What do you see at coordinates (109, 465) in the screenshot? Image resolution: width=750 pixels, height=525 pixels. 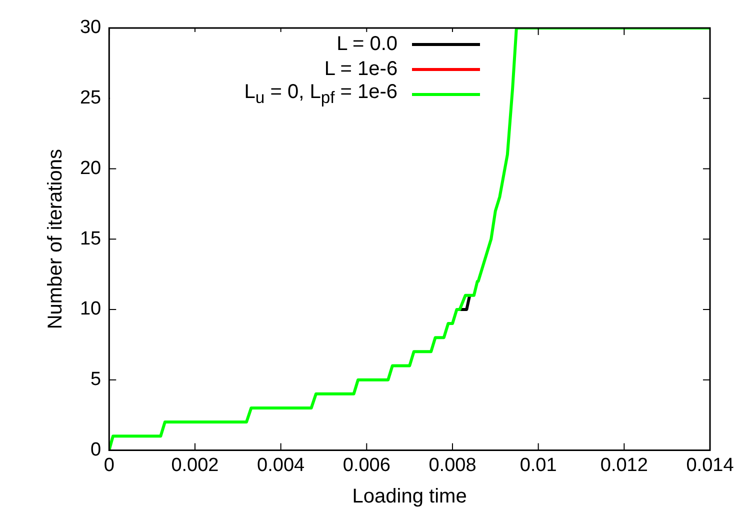 I see `x-tick-label: 0` at bounding box center [109, 465].